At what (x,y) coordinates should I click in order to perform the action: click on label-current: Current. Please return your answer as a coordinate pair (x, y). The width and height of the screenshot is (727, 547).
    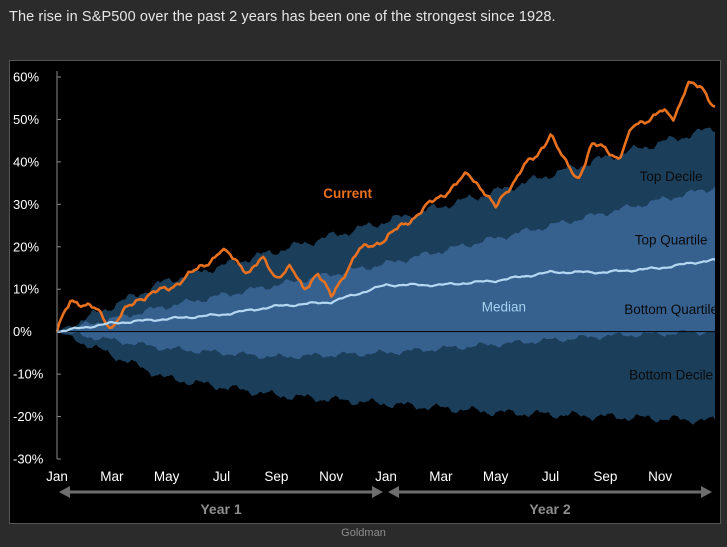
    Looking at the image, I should click on (347, 193).